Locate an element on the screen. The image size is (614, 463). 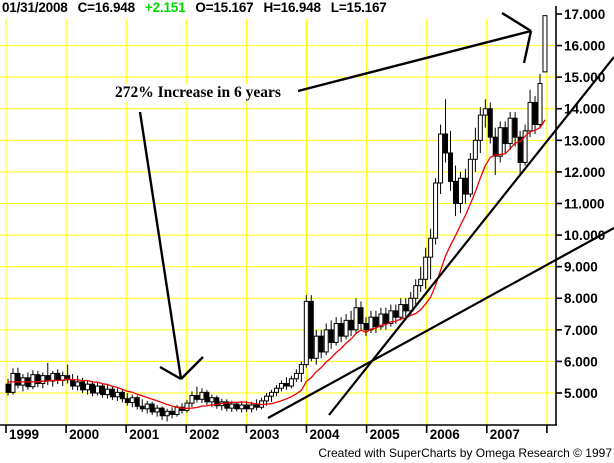
y-tick-label: 8.000 is located at coordinates (581, 298).